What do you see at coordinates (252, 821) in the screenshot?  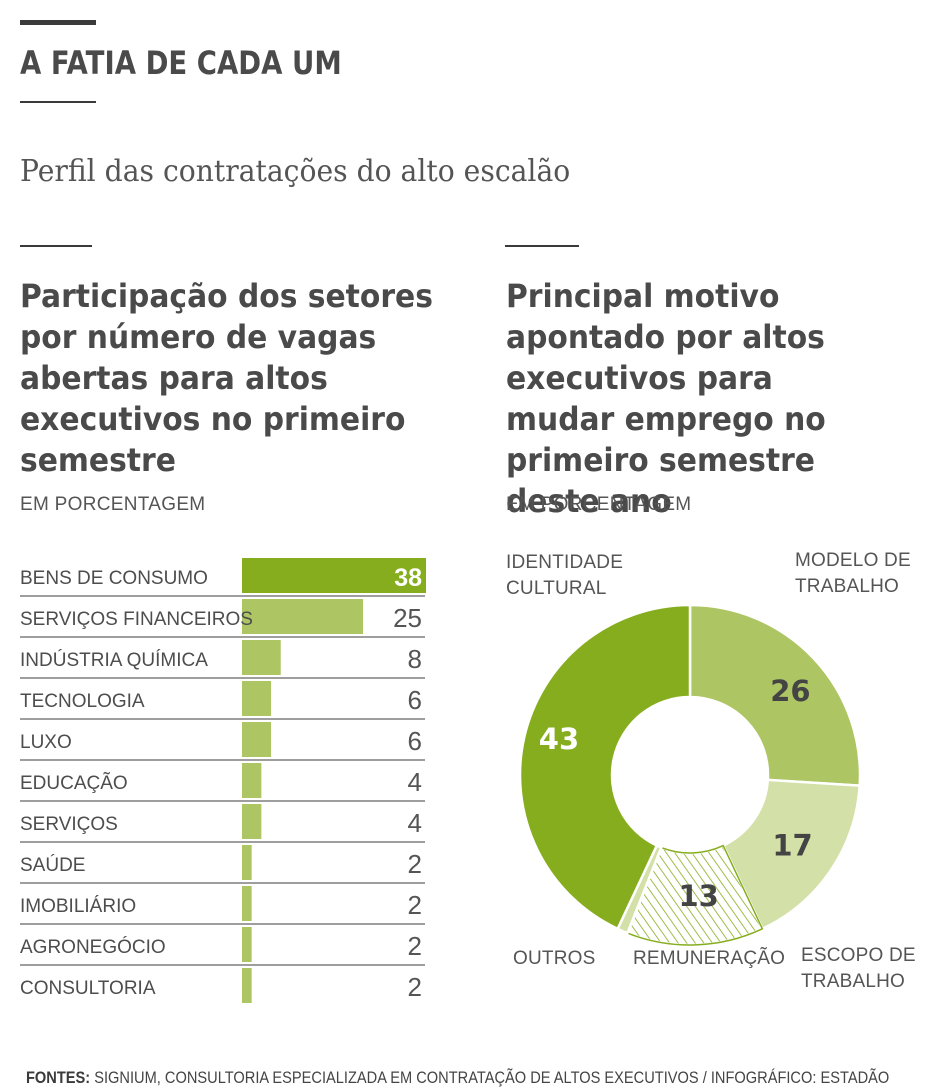 I see `bar-servicos` at bounding box center [252, 821].